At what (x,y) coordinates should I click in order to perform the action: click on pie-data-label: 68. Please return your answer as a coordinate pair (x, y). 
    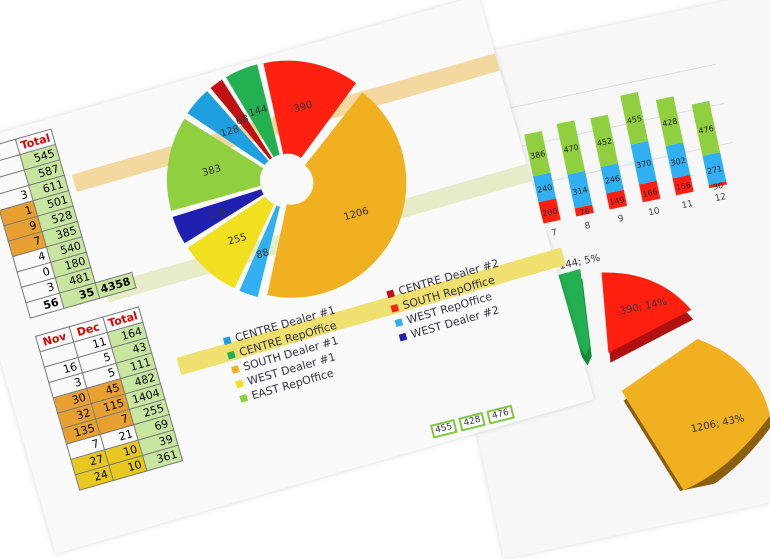
    Looking at the image, I should click on (242, 120).